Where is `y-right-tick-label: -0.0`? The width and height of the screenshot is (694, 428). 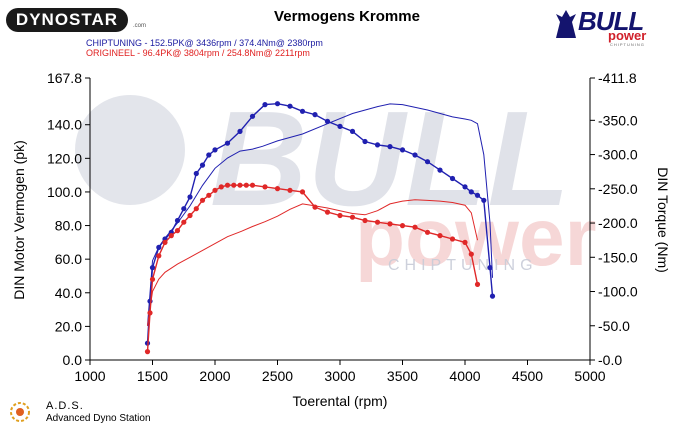 y-right-tick-label: -0.0 is located at coordinates (610, 360).